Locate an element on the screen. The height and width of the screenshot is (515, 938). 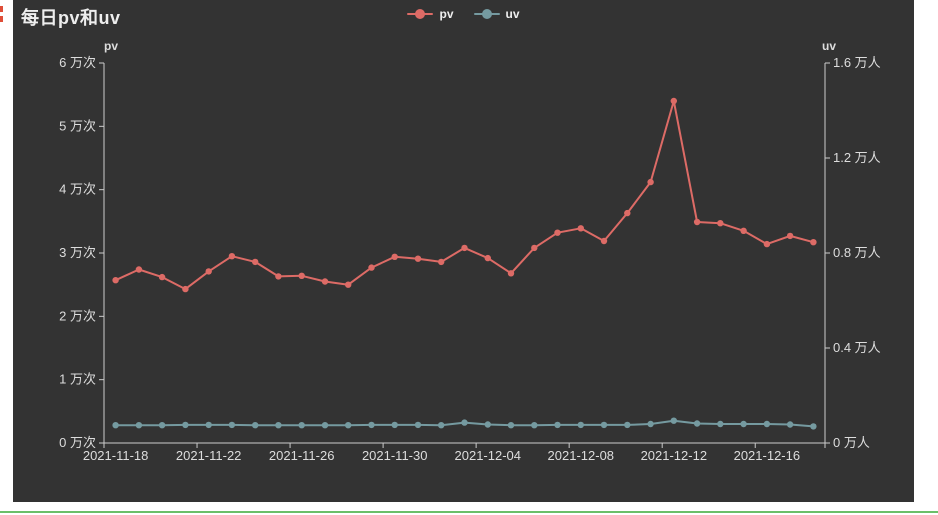
chart-legend: pv uv is located at coordinates (463, 14).